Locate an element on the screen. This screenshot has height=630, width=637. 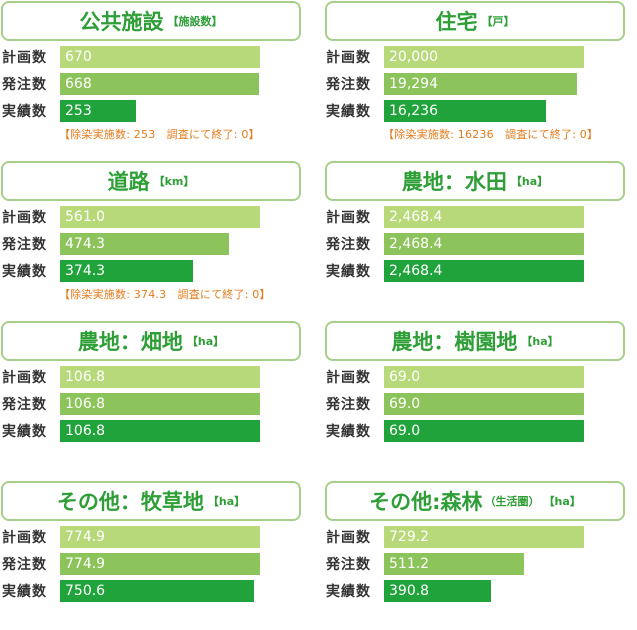
chart-panel: その他：牧草地 【ha】計画数 774.9 発注数 774.9 実績数 750.6 is located at coordinates (152, 555).